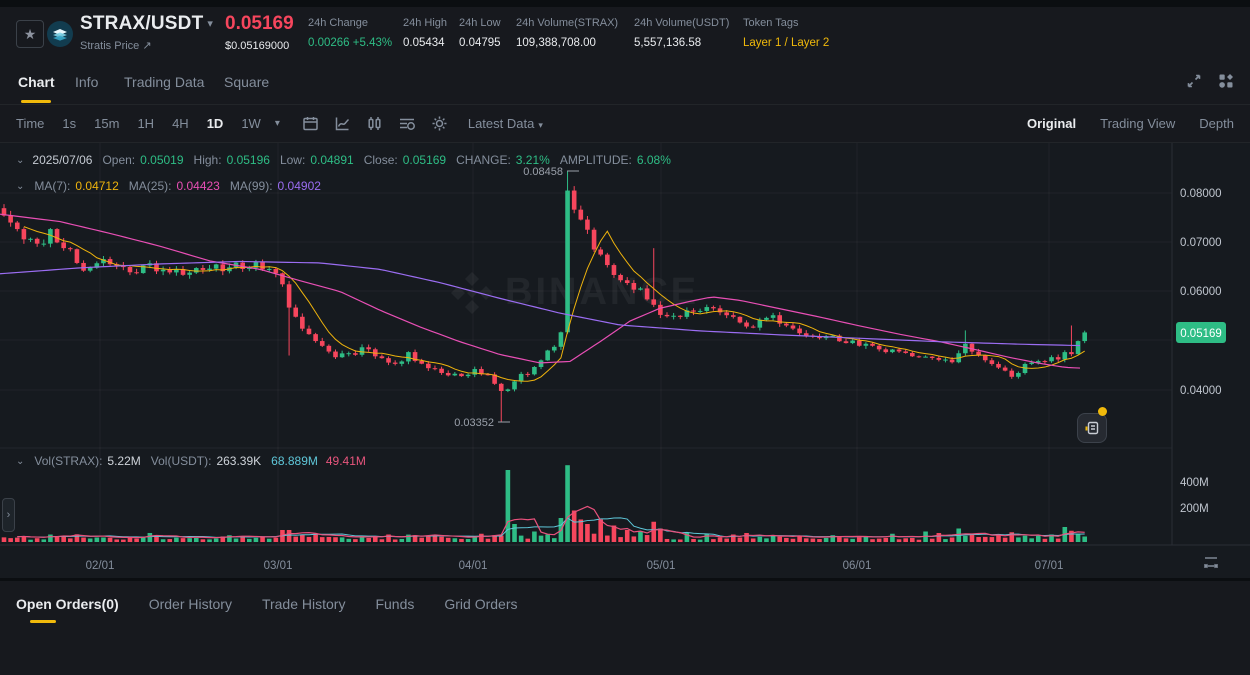 This screenshot has width=1250, height=675. What do you see at coordinates (481, 604) in the screenshot?
I see `tab-grid-orders: Grid Orders` at bounding box center [481, 604].